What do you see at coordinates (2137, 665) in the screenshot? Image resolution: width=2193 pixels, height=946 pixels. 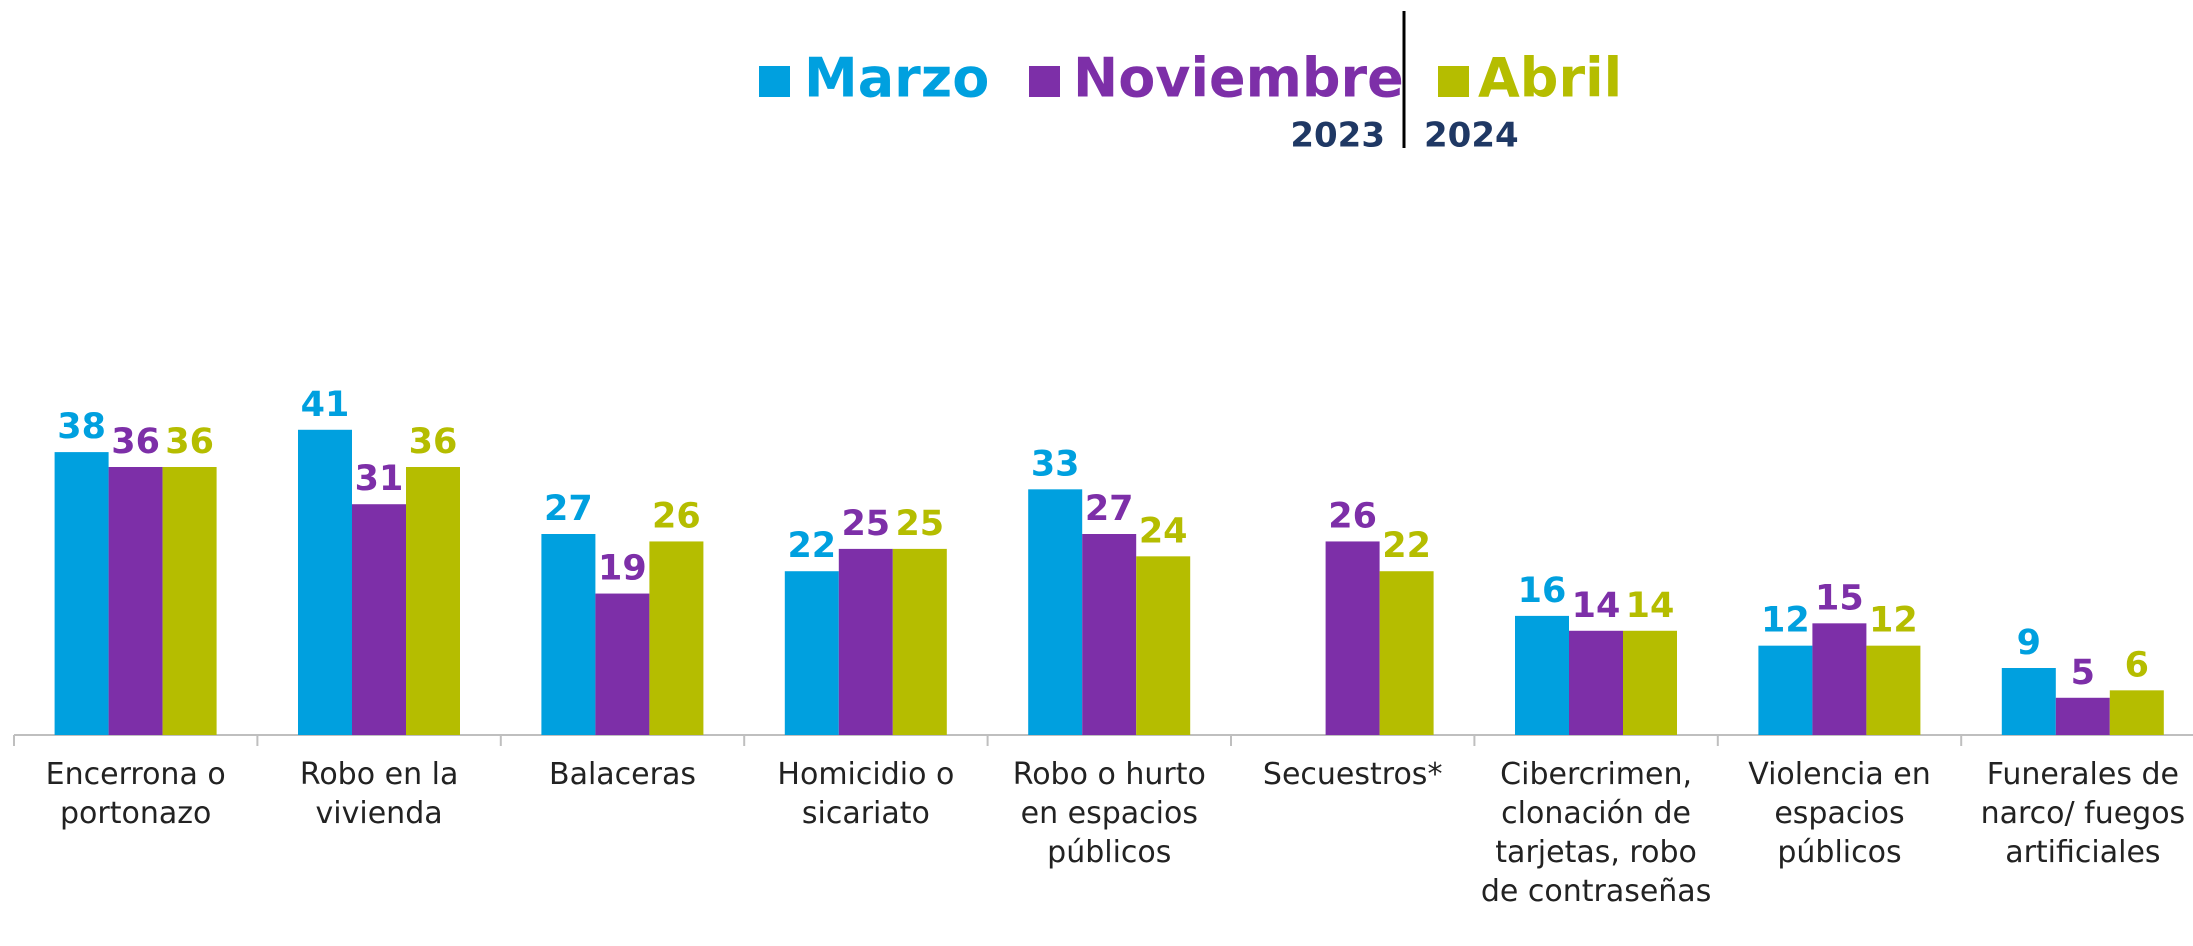 I see `data-label: 6` at bounding box center [2137, 665].